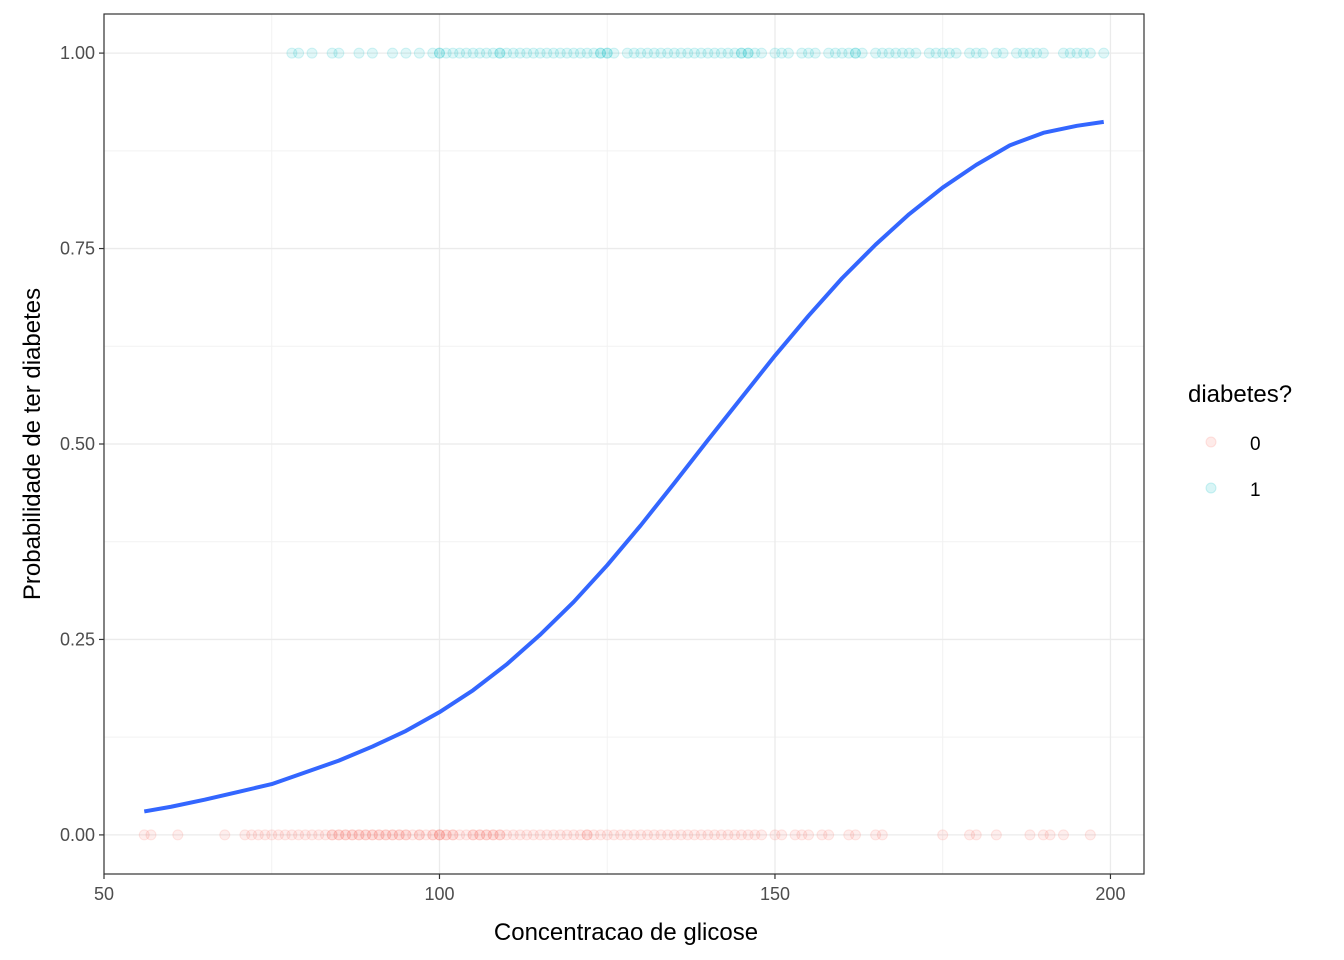 Image resolution: width=1344 pixels, height=960 pixels. I want to click on y-axis-title: Probabilidade de ter diabetes, so click(32, 444).